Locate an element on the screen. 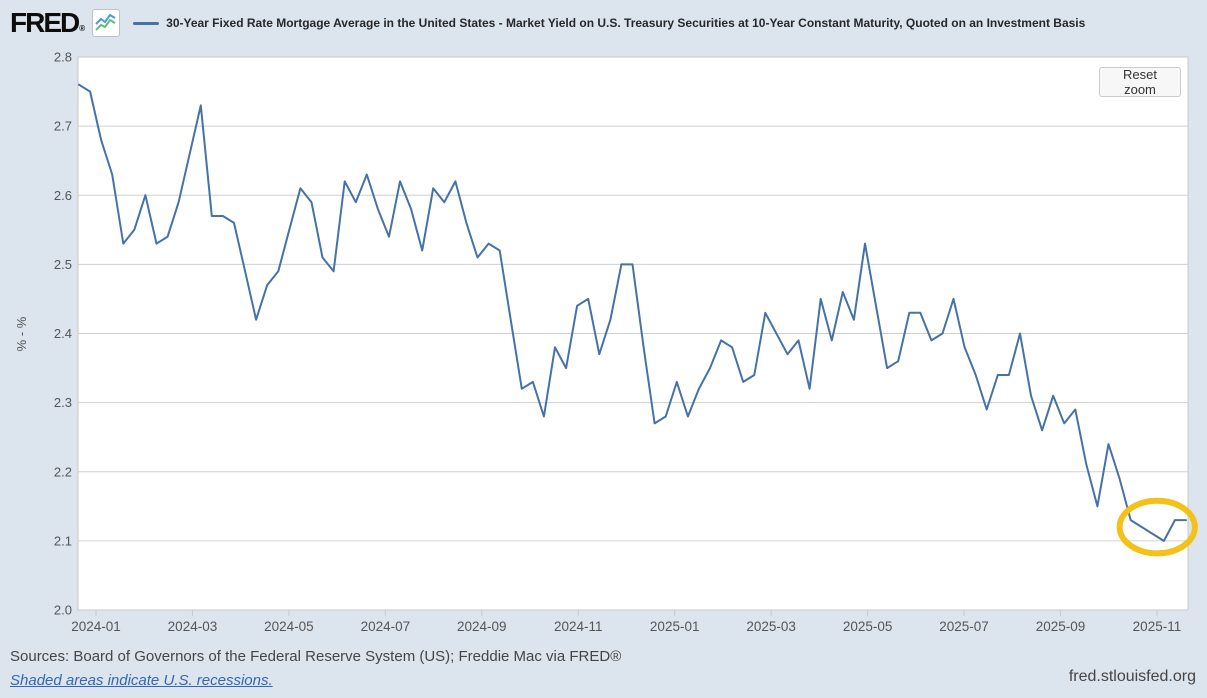 The image size is (1207, 698). x-tick-label: 2024-03 is located at coordinates (193, 626).